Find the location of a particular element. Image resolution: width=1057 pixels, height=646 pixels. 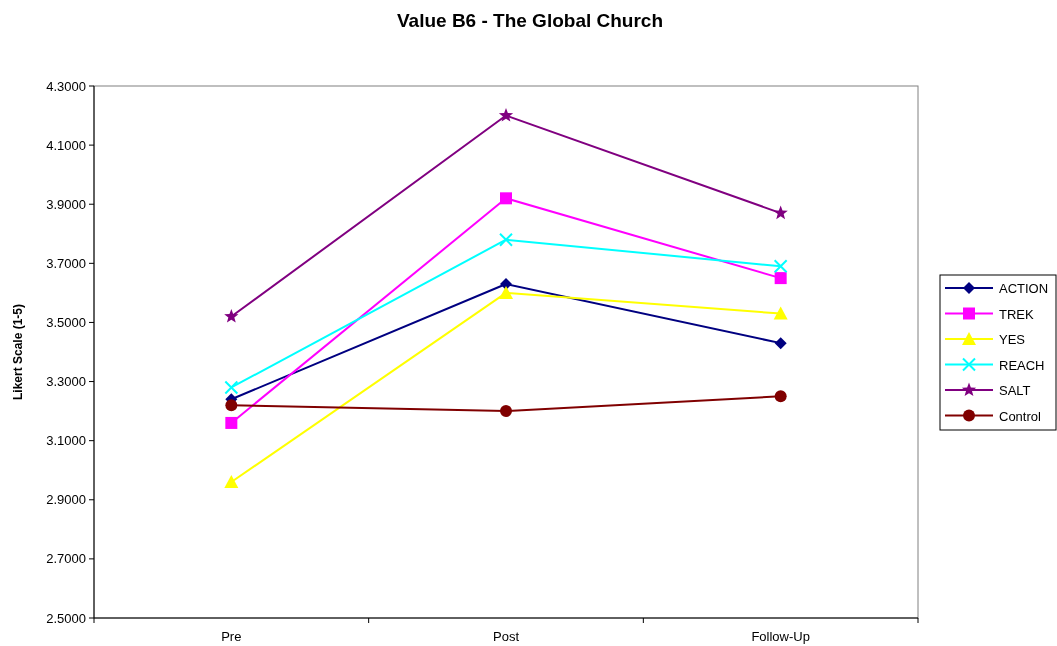

y-tick-label: 2.5000 is located at coordinates (66, 618).